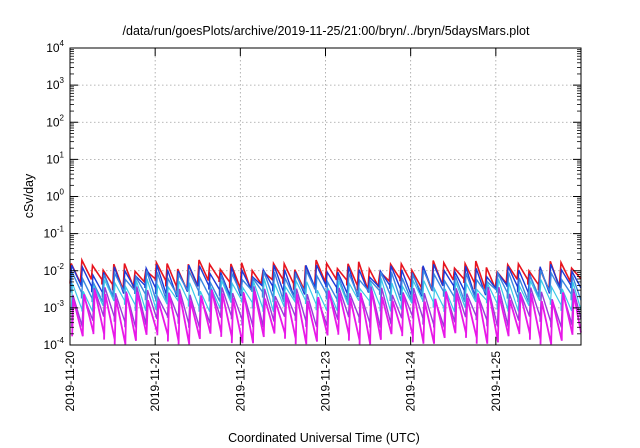 This screenshot has height=448, width=640. Describe the element at coordinates (70, 381) in the screenshot. I see `x-tick-label: 2019-11-20` at that location.